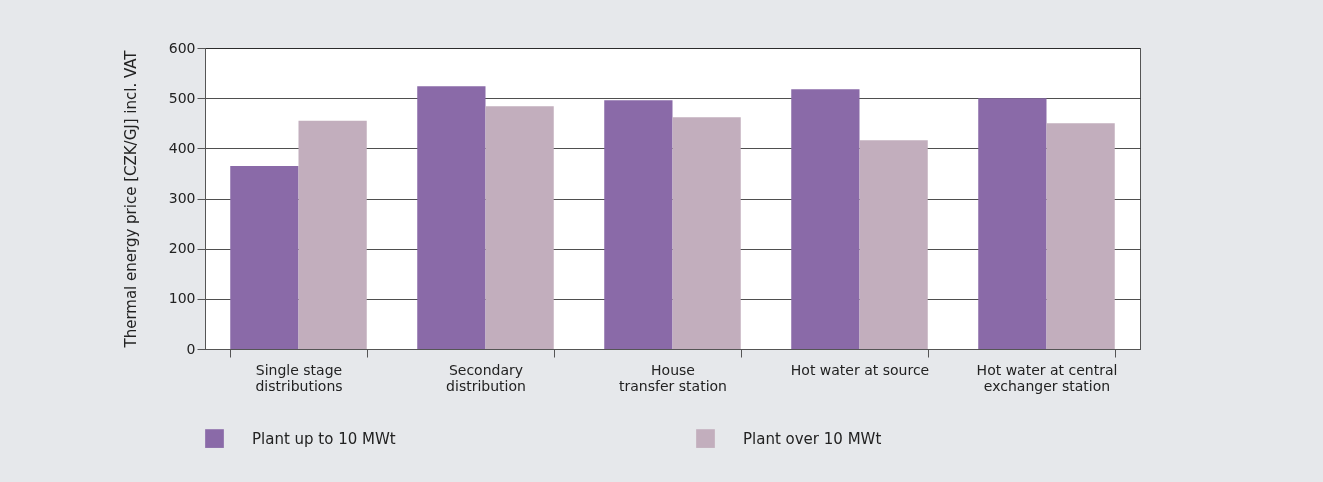  I want to click on x-tick-label: House transfer station, so click(673, 377).